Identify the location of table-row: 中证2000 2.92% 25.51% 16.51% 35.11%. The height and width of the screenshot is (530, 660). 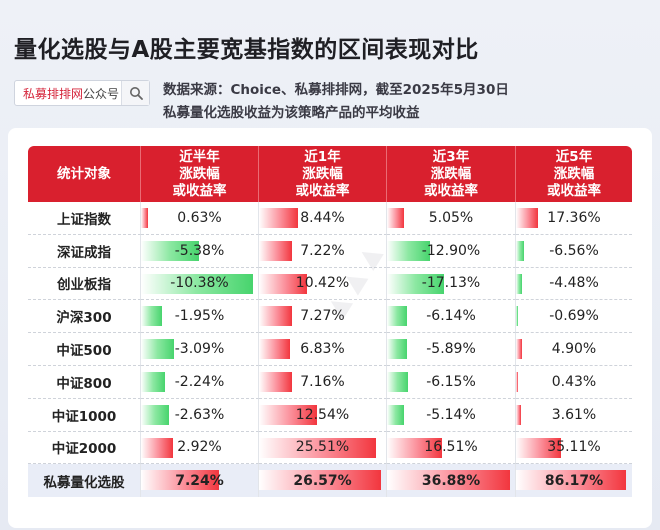
(330, 448).